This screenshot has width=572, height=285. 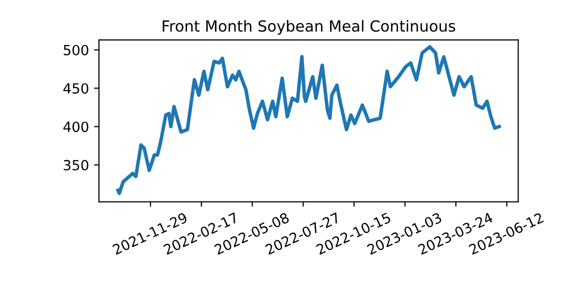 I want to click on chart-title: Front Month Soybean Meal Continuous, so click(x=309, y=27).